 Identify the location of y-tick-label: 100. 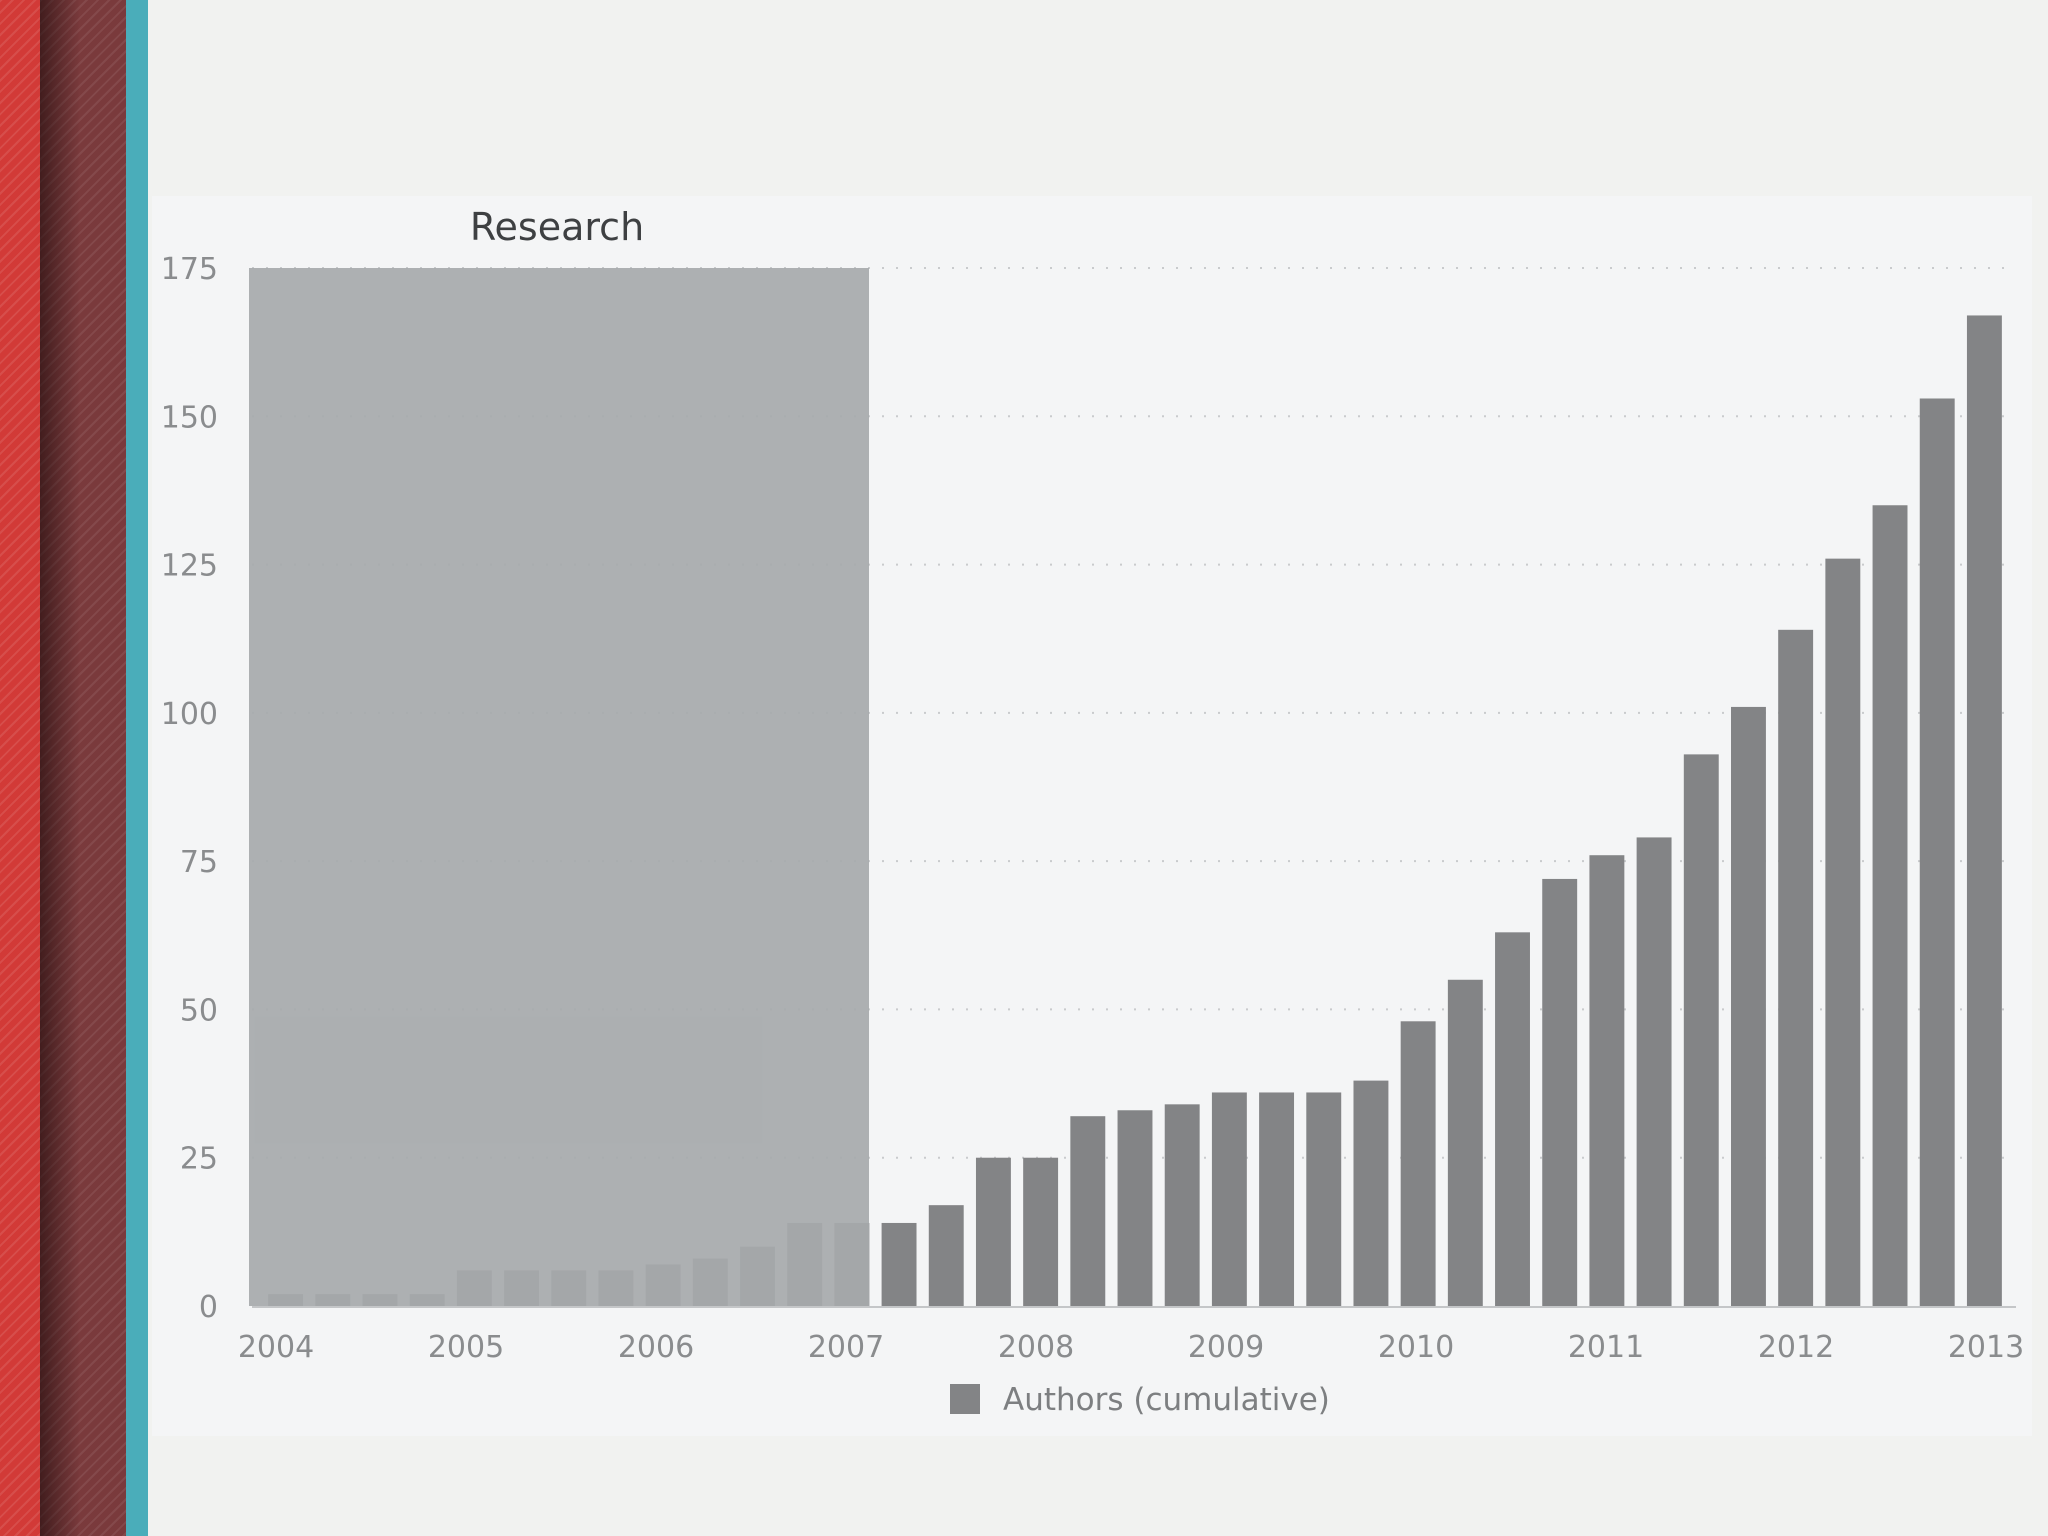
(189, 714).